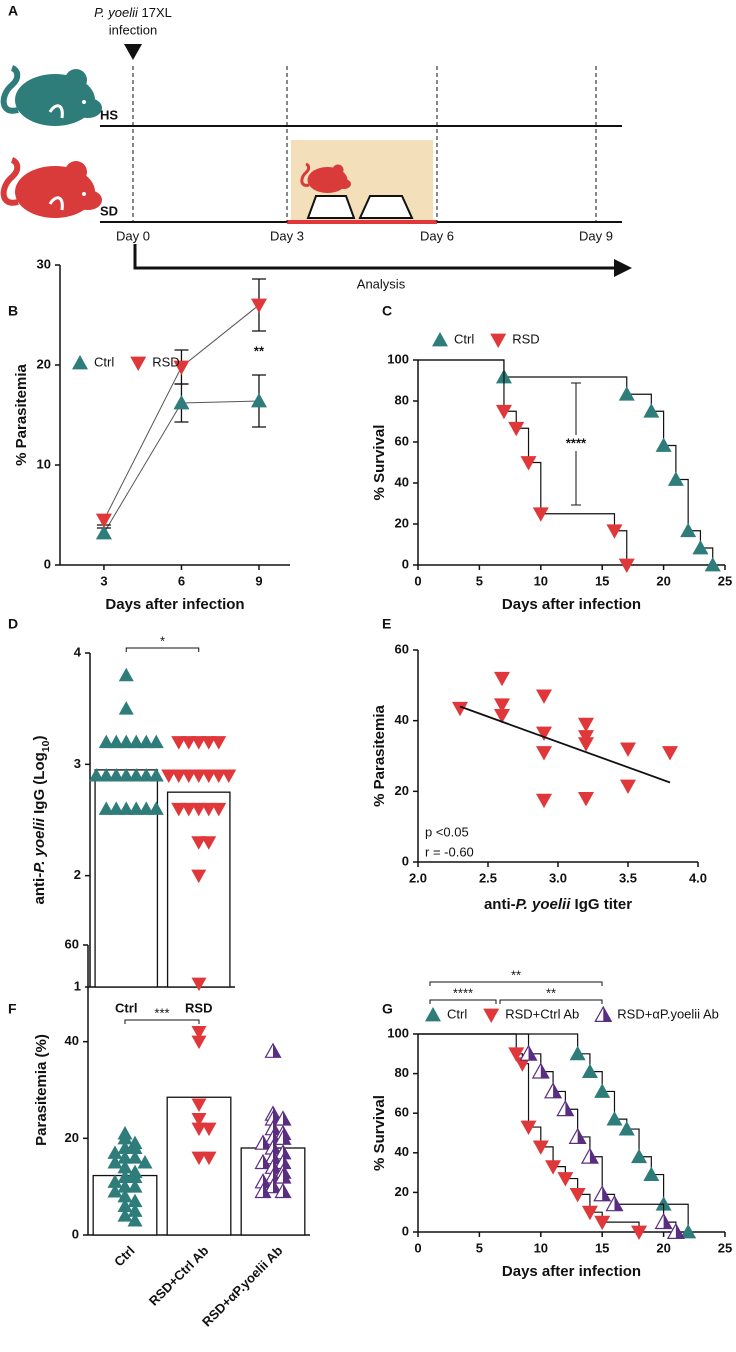 The height and width of the screenshot is (1352, 736). What do you see at coordinates (39, 738) in the screenshot?
I see `text-part: )` at bounding box center [39, 738].